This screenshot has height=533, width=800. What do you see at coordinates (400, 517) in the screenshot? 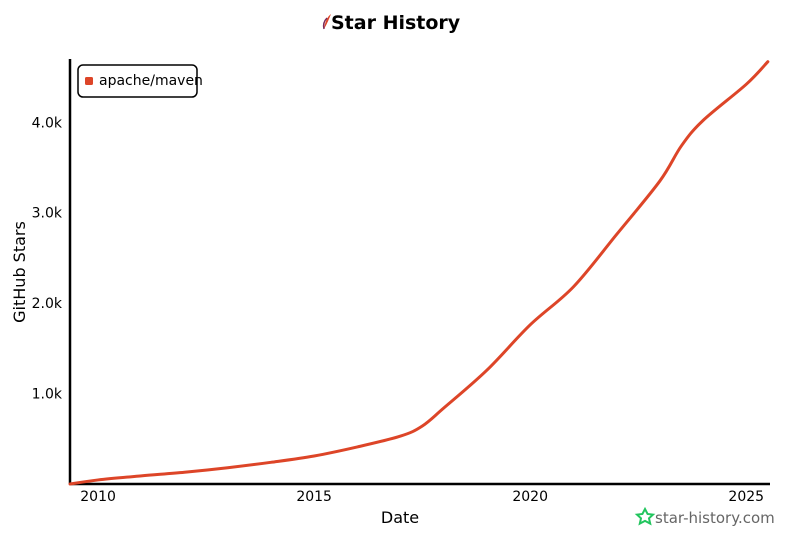
I see `x-axis-title: Date` at bounding box center [400, 517].